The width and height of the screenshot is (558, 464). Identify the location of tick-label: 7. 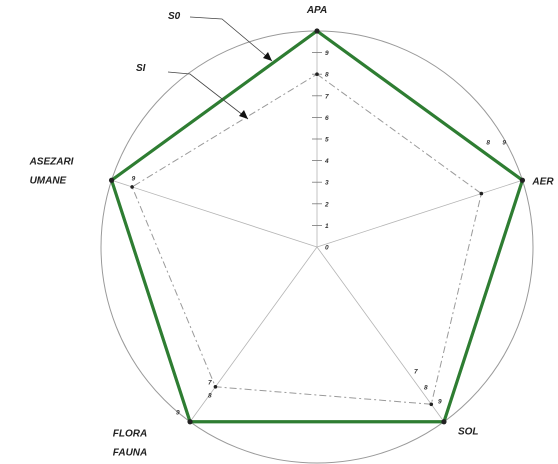
(327, 96).